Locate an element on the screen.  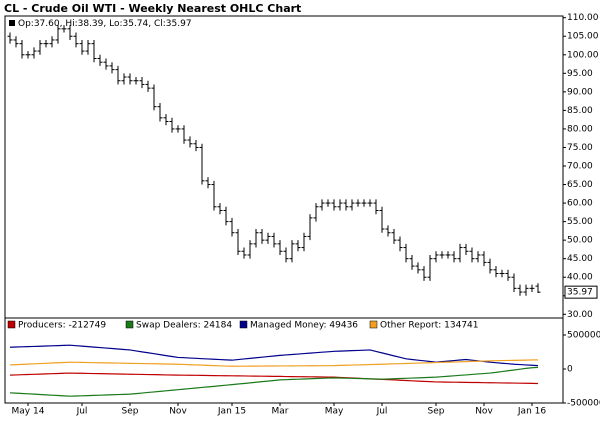
x-tick-label: Jan 16 is located at coordinates (531, 412).